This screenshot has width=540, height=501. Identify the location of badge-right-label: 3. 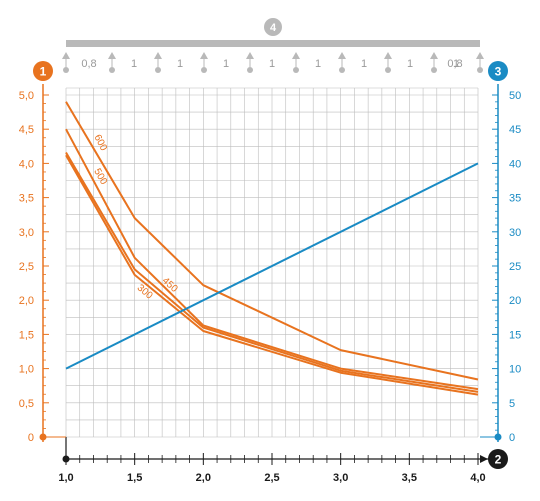
(498, 72).